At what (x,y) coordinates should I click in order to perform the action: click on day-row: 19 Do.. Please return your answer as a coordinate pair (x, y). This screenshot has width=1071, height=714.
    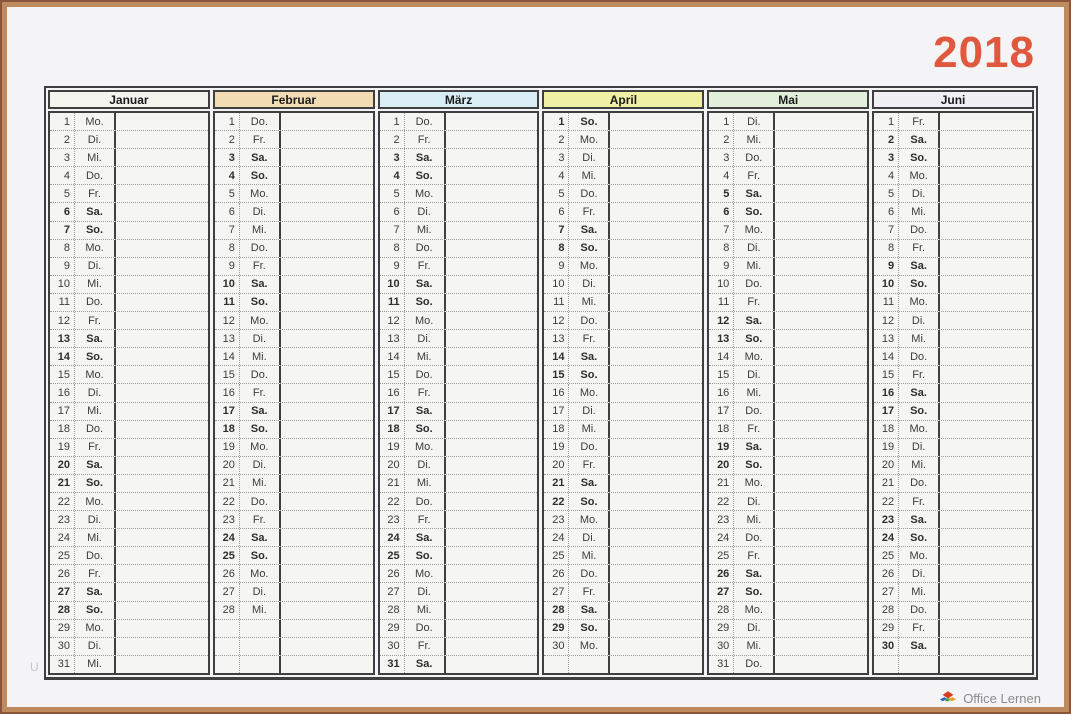
    Looking at the image, I should click on (623, 447).